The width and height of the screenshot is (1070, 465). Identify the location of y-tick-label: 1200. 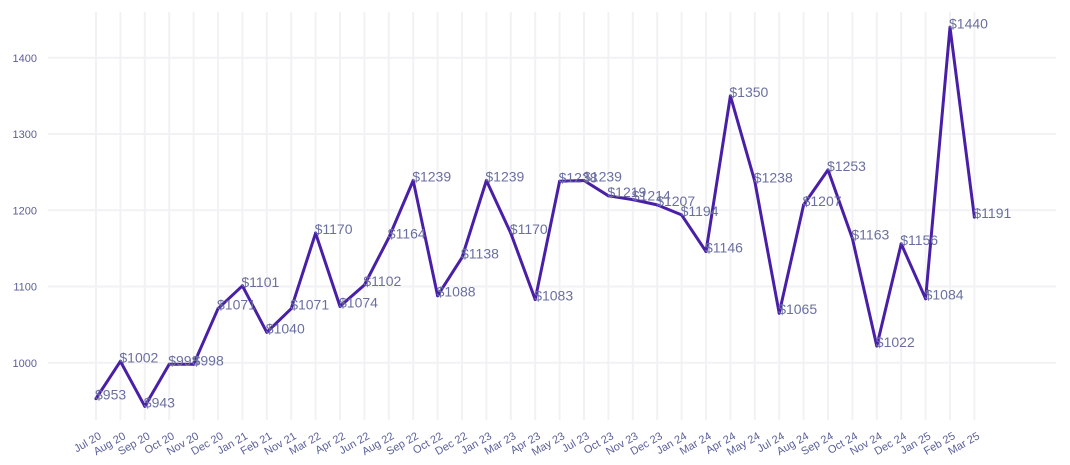
(25, 211).